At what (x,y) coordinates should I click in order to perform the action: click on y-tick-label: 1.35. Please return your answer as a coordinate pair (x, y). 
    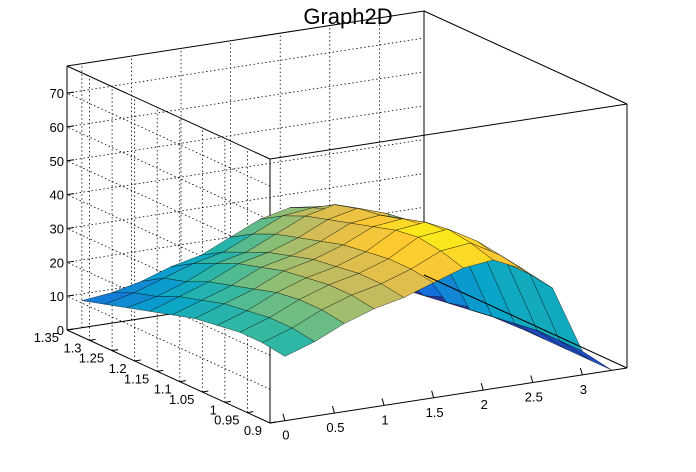
    Looking at the image, I should click on (46, 337).